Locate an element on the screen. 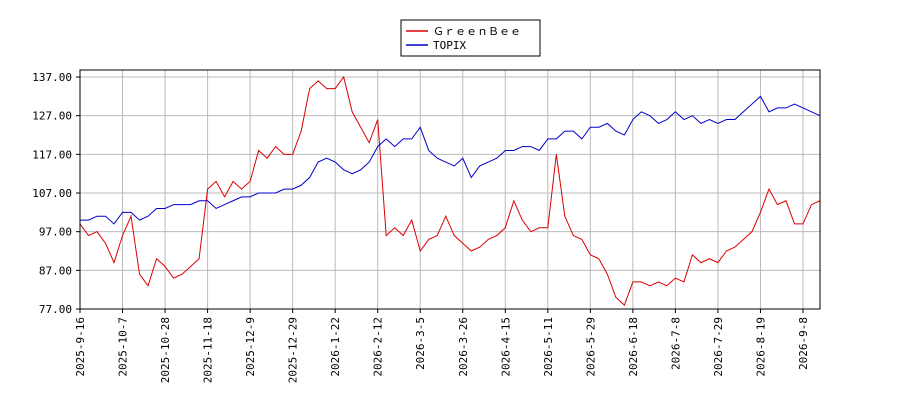 The width and height of the screenshot is (900, 400). y-tick-label: 97.00 is located at coordinates (55, 232).